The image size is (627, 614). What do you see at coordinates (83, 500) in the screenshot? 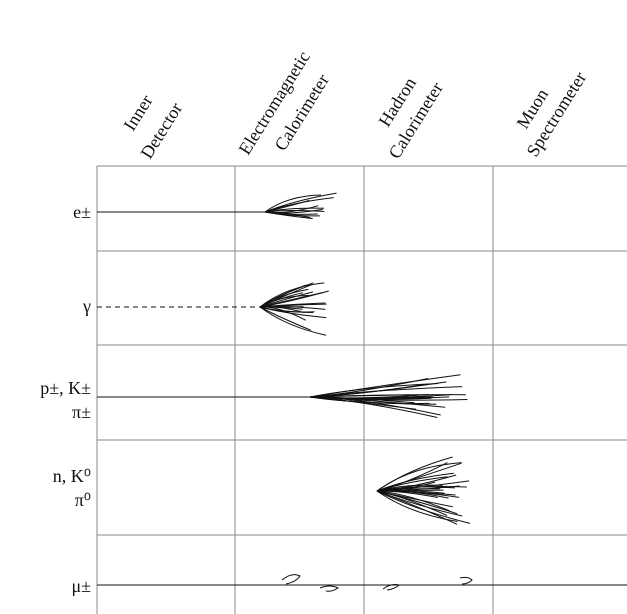
I see `row-label: π⁰` at bounding box center [83, 500].